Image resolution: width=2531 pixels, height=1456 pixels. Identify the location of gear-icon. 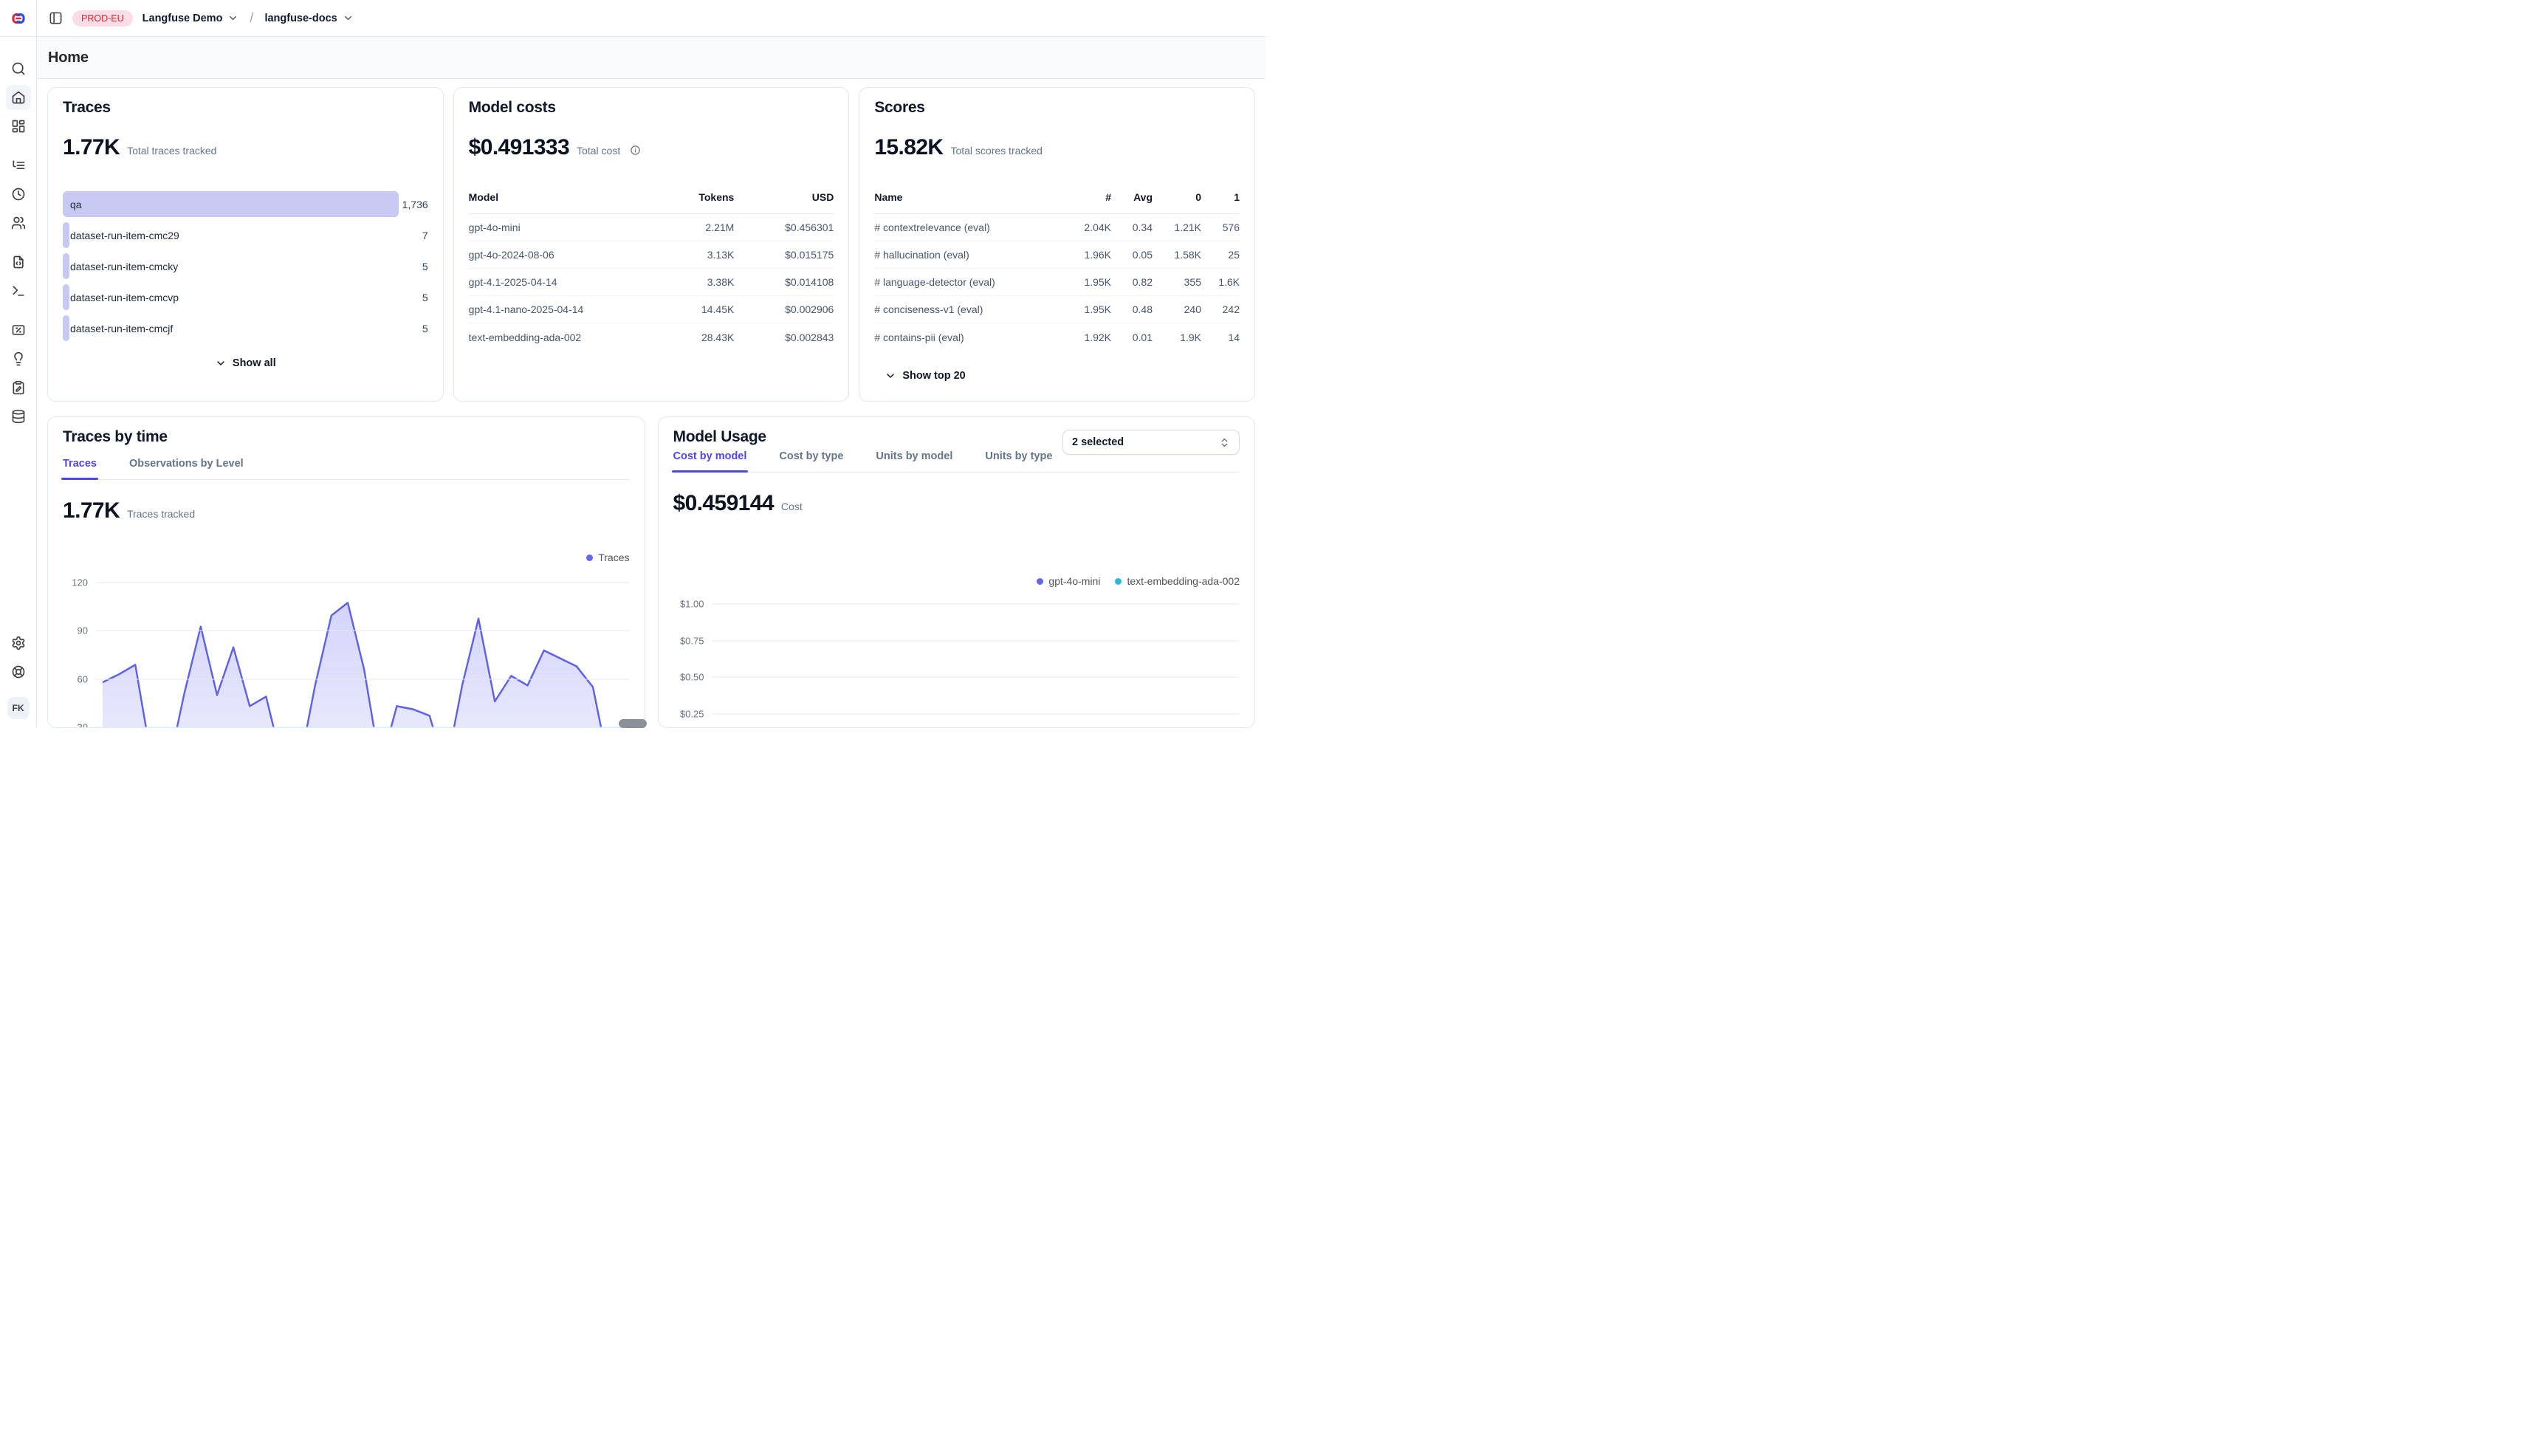
(18, 643).